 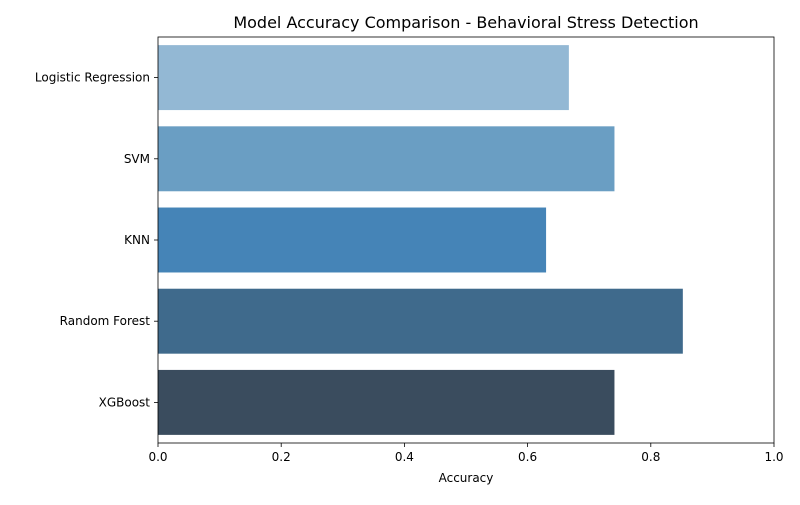 I want to click on bar-logistic-regression, so click(x=363, y=78).